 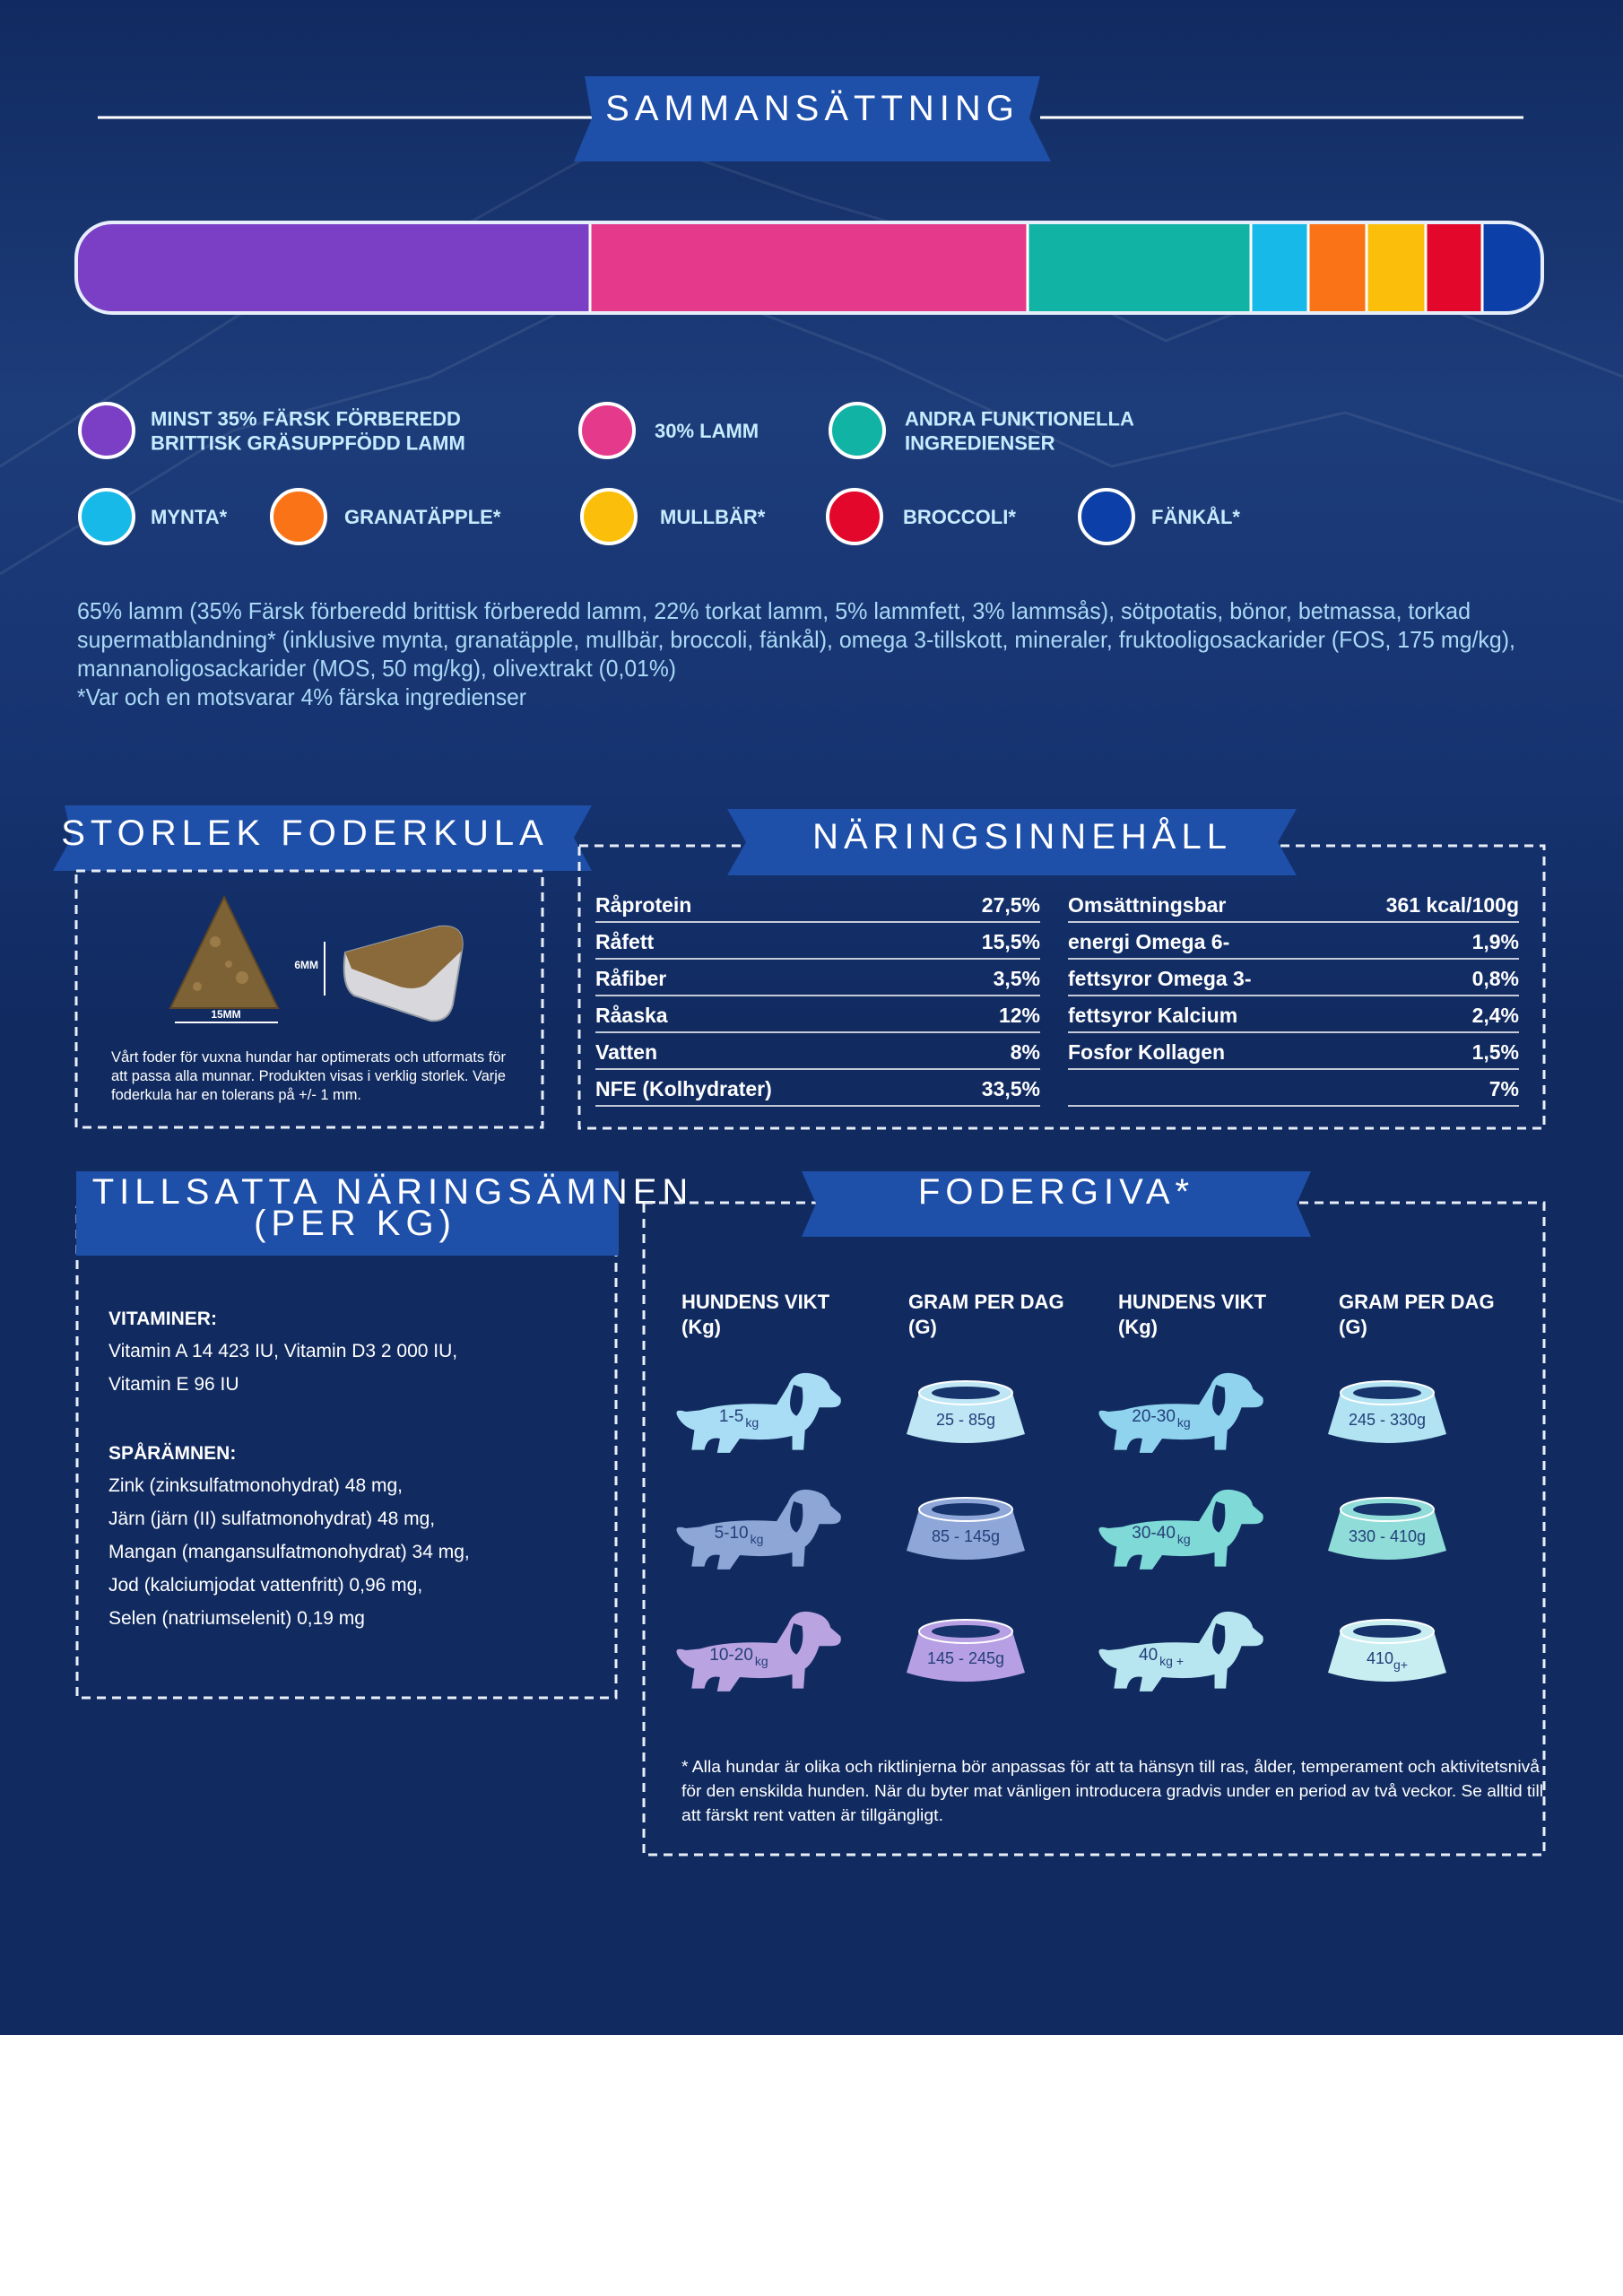 I want to click on dog-weight: 20-30 kg, so click(x=1161, y=1418).